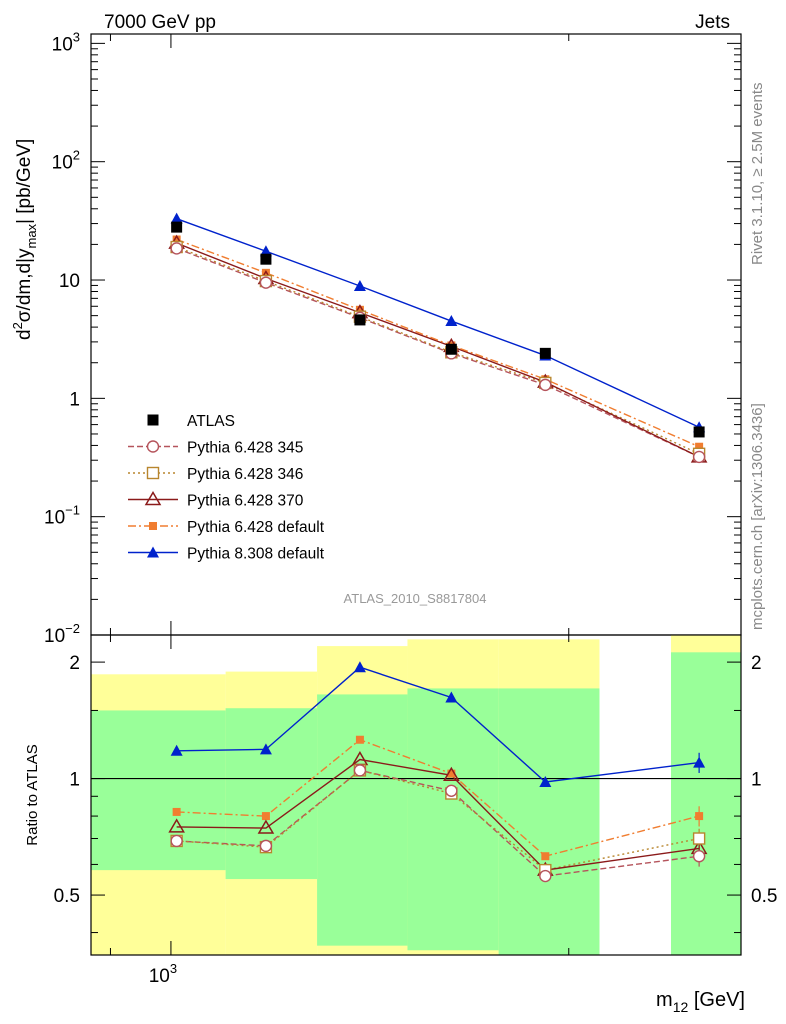  What do you see at coordinates (153, 498) in the screenshot?
I see `legend-marker-p370` at bounding box center [153, 498].